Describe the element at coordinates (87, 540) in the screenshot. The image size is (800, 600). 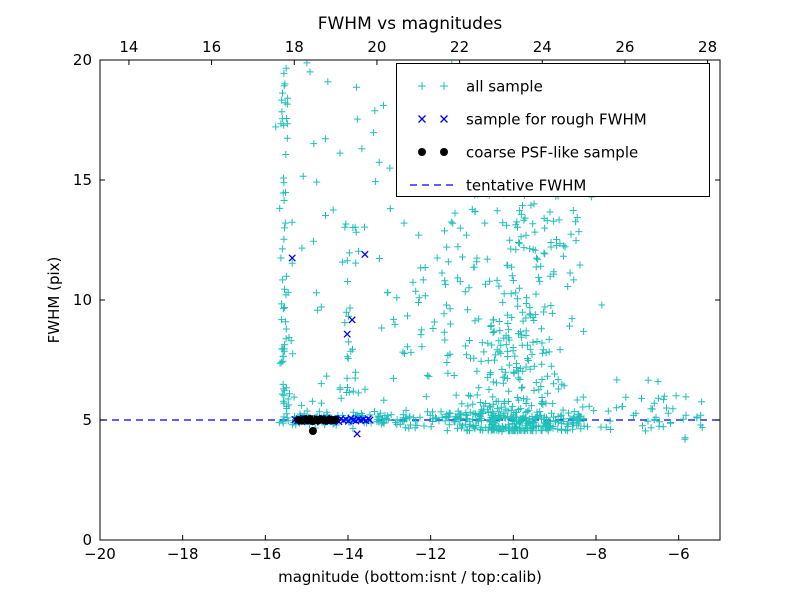
I see `y-tick-label: 0` at that location.